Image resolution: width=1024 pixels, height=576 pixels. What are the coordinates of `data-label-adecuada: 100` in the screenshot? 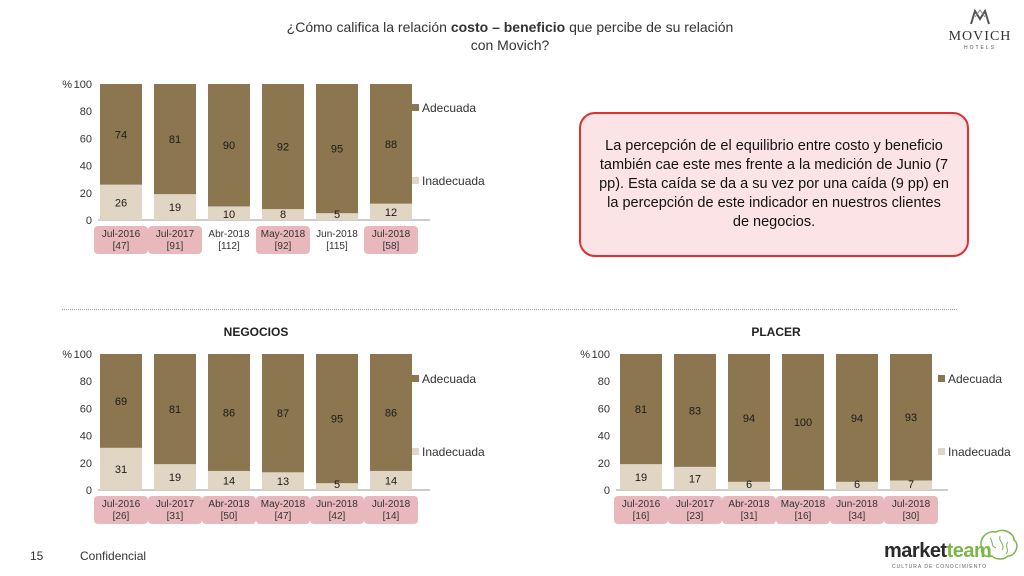 It's located at (803, 423).